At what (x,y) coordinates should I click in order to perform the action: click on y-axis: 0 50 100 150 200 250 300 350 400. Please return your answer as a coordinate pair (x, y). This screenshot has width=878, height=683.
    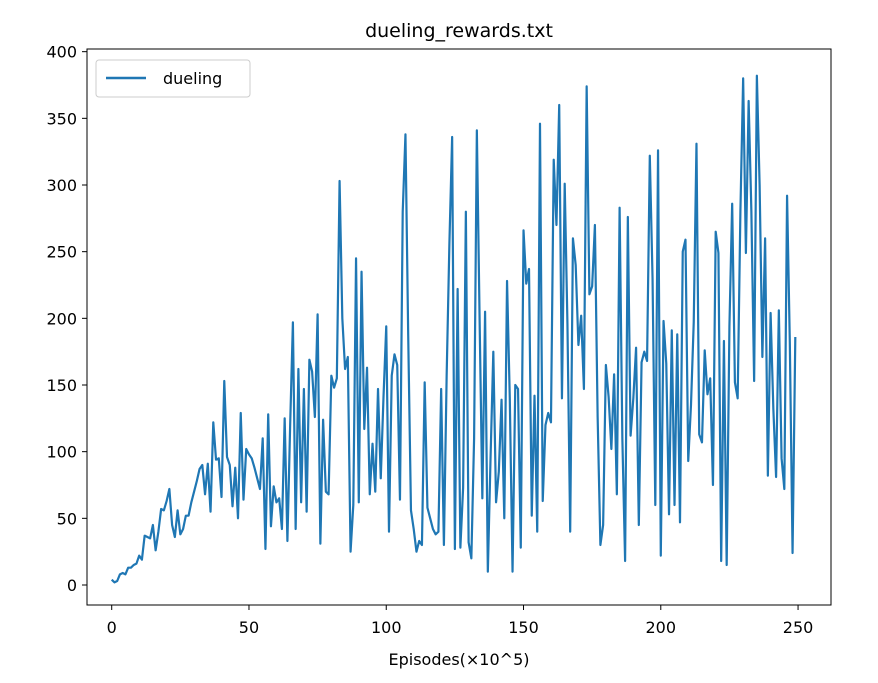
    Looking at the image, I should click on (66, 319).